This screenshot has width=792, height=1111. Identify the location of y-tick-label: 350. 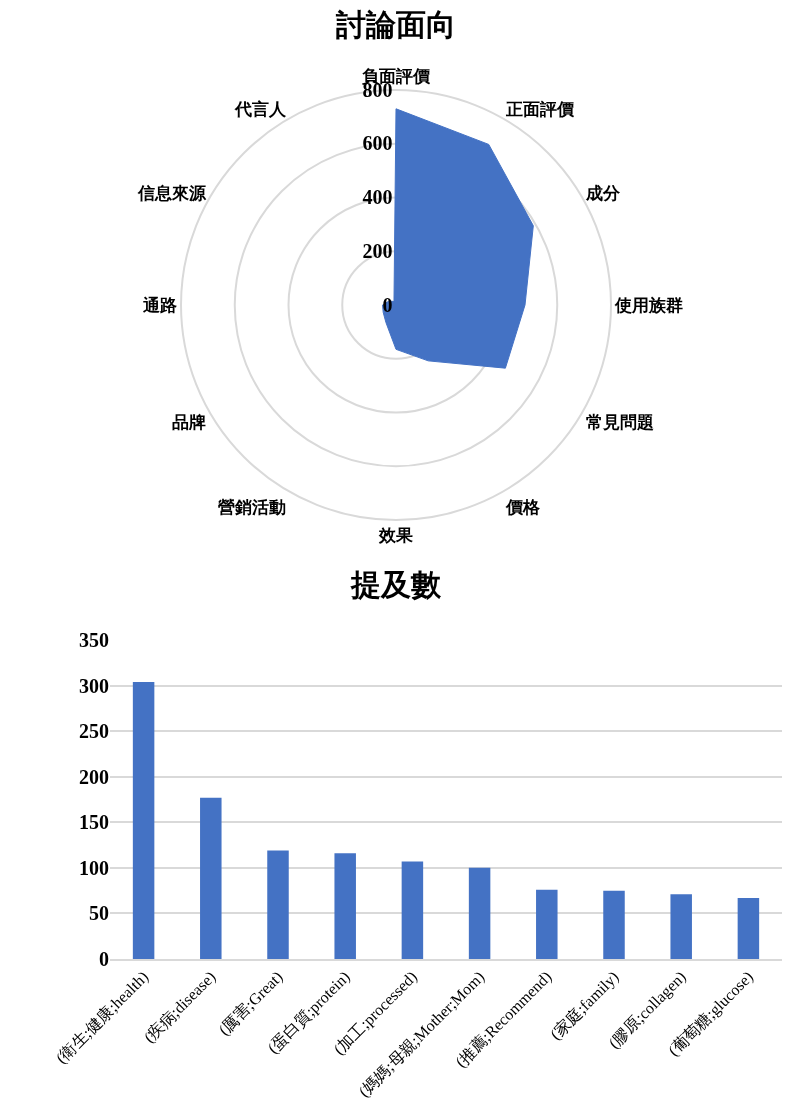
(94, 640).